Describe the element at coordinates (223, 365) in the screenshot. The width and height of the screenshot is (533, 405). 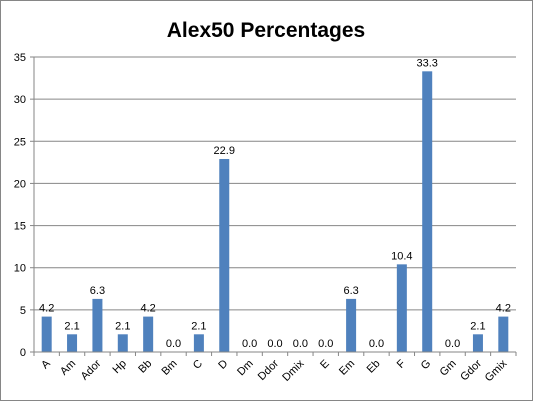
I see `x-tick-label: D` at that location.